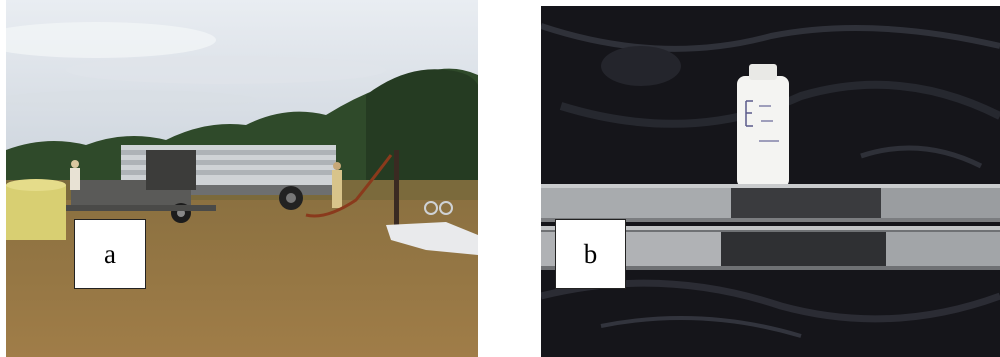 The height and width of the screenshot is (357, 1000). I want to click on panel-label-b: b, so click(590, 254).